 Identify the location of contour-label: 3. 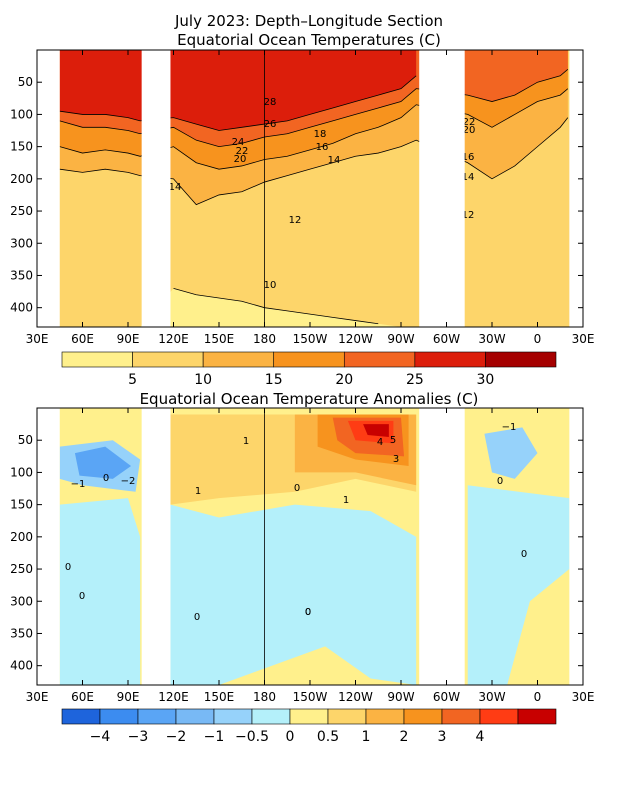
(396, 459).